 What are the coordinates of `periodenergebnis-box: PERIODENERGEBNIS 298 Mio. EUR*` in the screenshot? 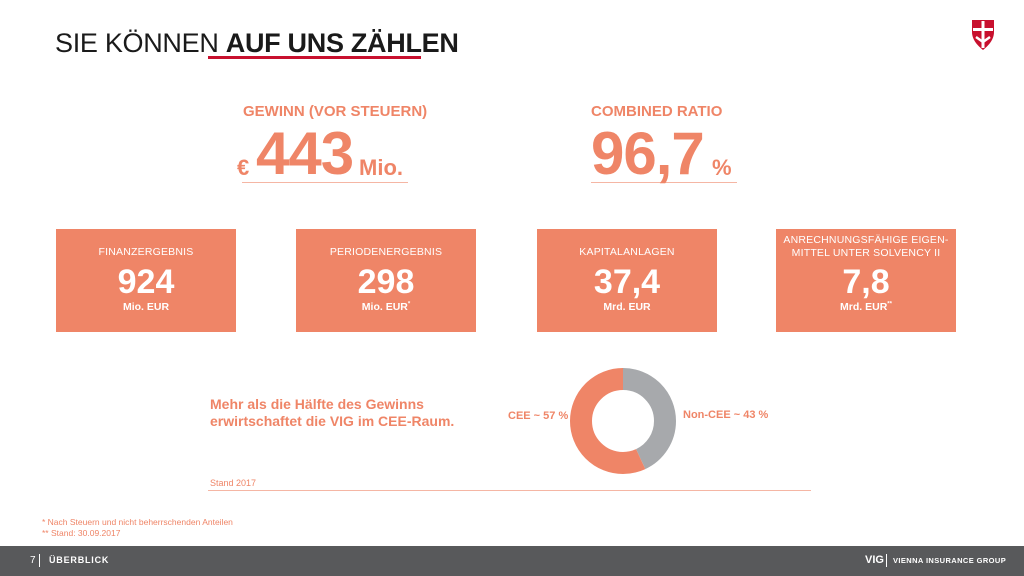 It's located at (386, 280).